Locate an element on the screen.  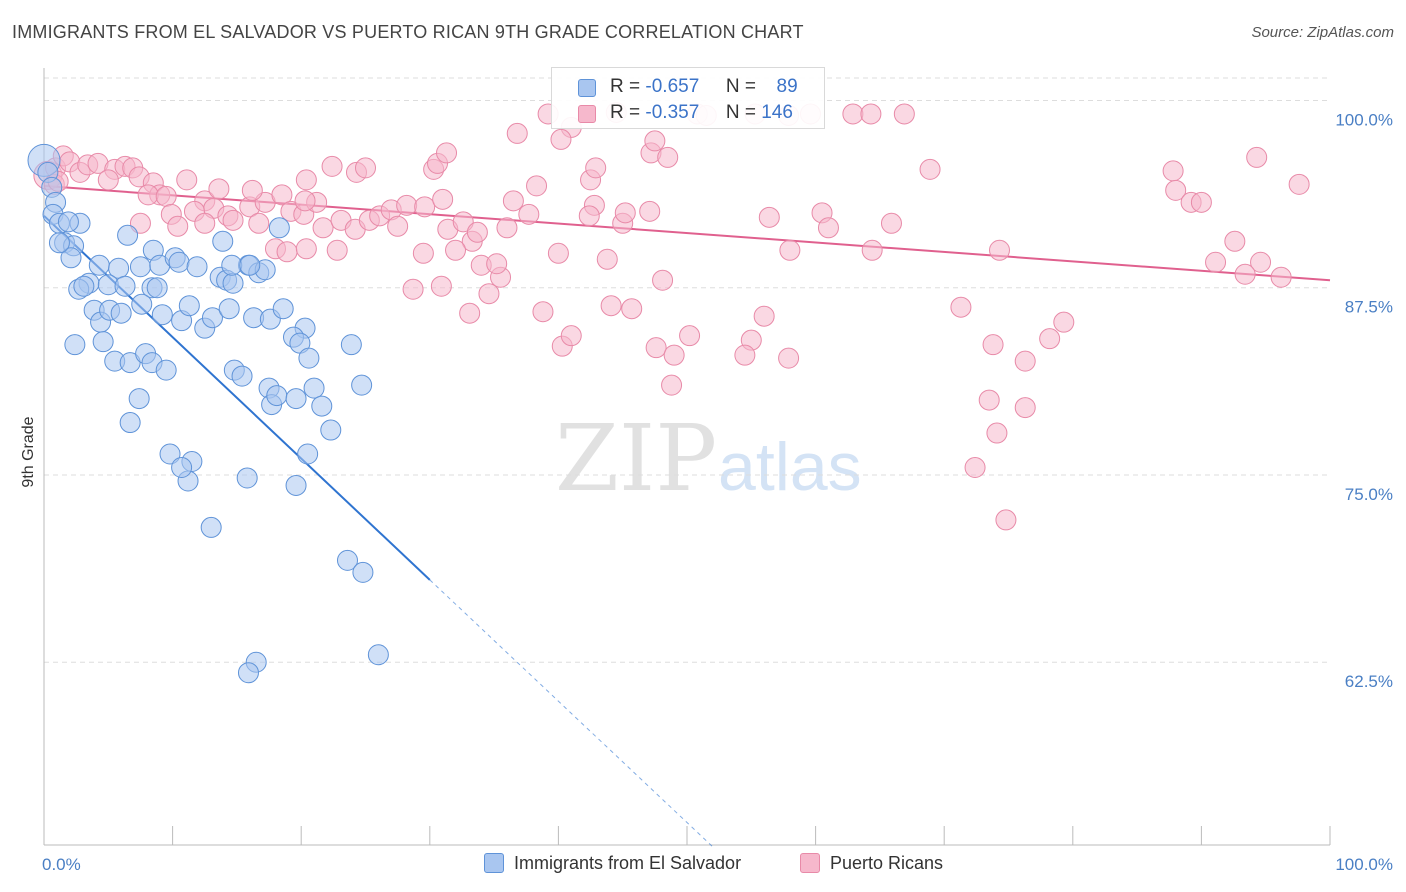
n-value: 89 is located at coordinates (787, 86).